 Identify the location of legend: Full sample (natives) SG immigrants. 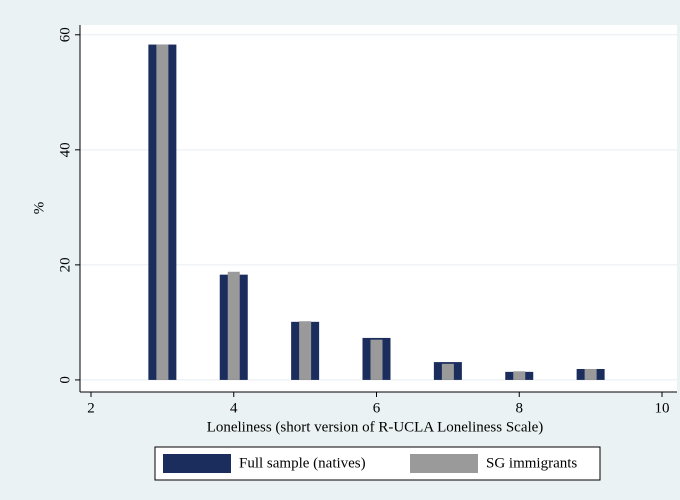
(377, 463).